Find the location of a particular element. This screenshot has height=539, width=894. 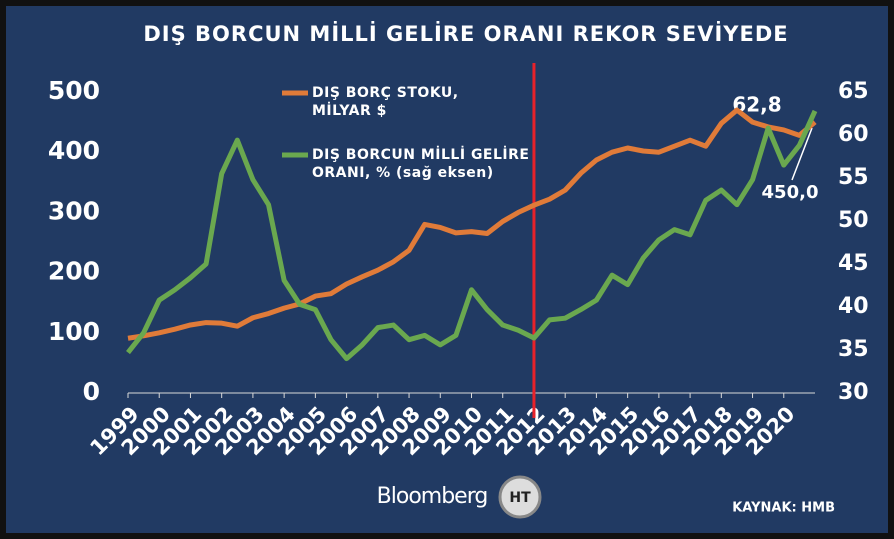

y-tick-label: 300 is located at coordinates (74, 210).